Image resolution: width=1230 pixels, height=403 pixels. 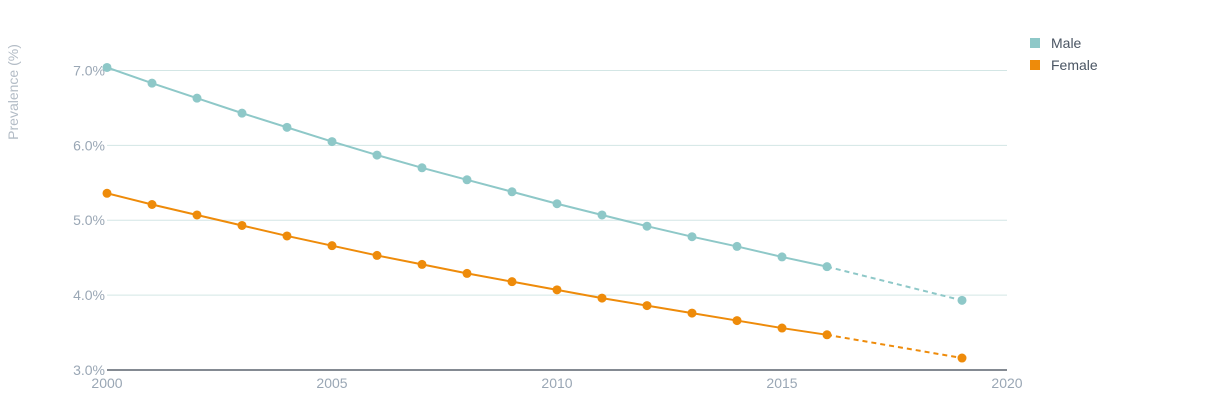 What do you see at coordinates (89, 70) in the screenshot?
I see `y-tick-label: 7.0%` at bounding box center [89, 70].